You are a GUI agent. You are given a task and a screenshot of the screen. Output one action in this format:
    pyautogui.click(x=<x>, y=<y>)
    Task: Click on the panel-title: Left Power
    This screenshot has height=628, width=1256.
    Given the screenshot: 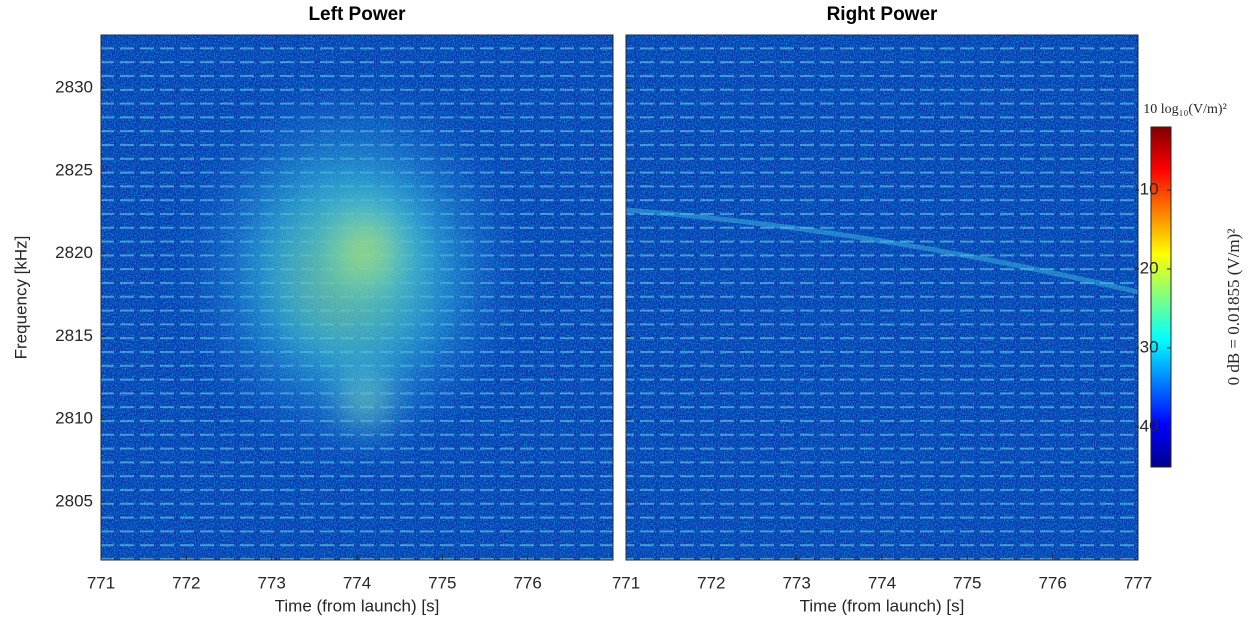 What is the action you would take?
    pyautogui.click(x=357, y=14)
    